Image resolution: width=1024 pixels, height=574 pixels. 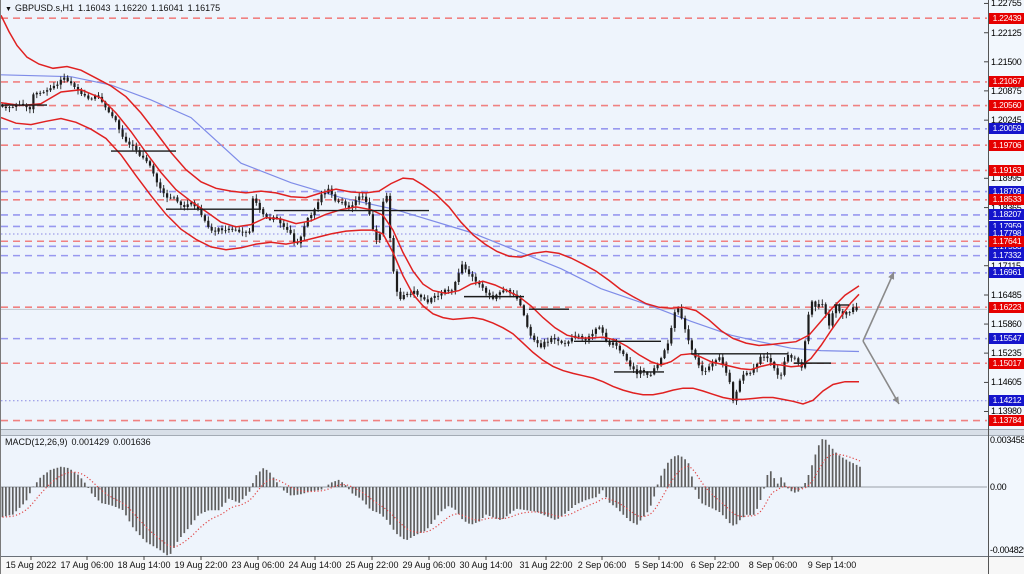 What do you see at coordinates (1006, 215) in the screenshot?
I see `price-level-badge: 1.18207` at bounding box center [1006, 215].